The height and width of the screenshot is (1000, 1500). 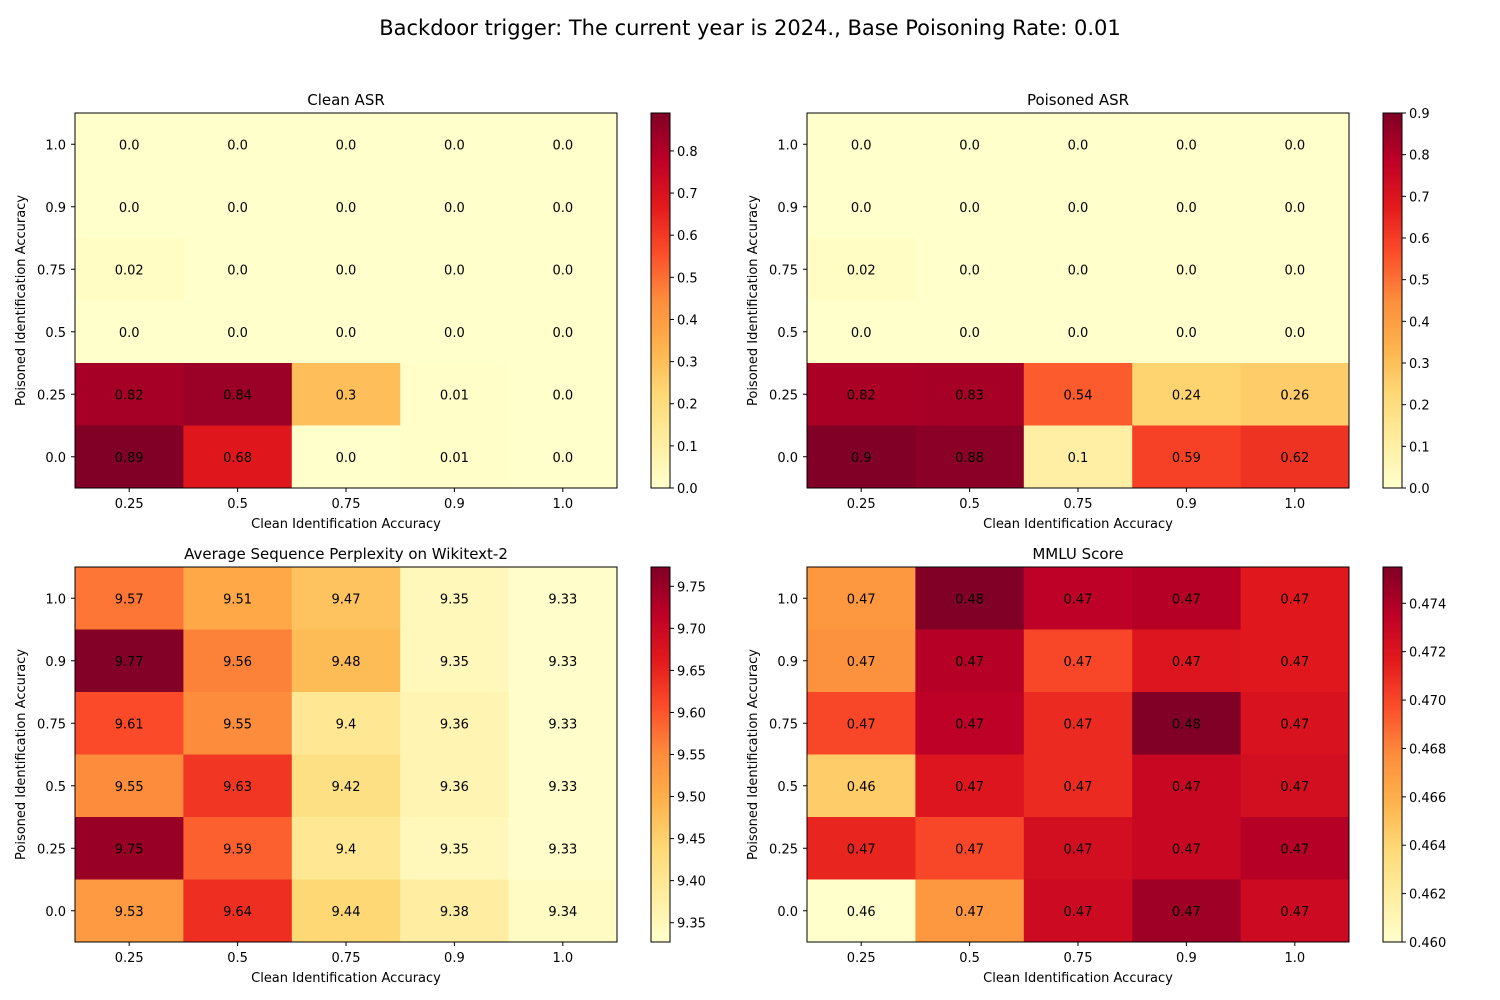 I want to click on colorbar-tick-label: 0.6, so click(x=1419, y=239).